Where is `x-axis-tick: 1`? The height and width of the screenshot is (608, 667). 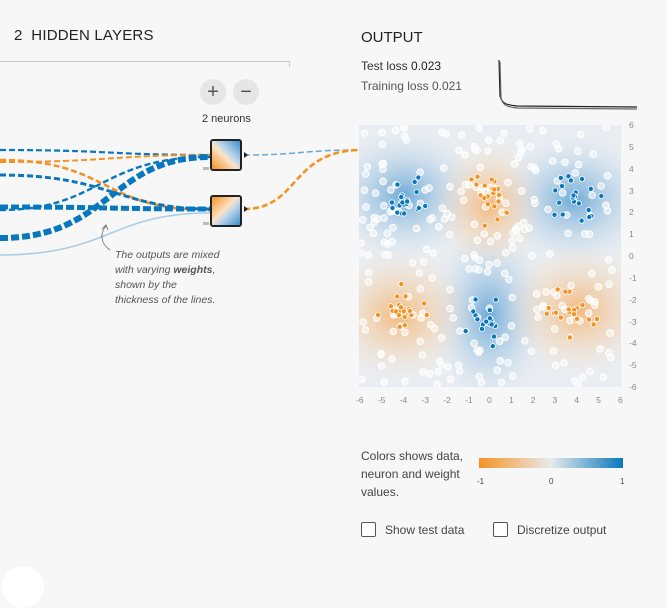
x-axis-tick: 1 is located at coordinates (511, 400).